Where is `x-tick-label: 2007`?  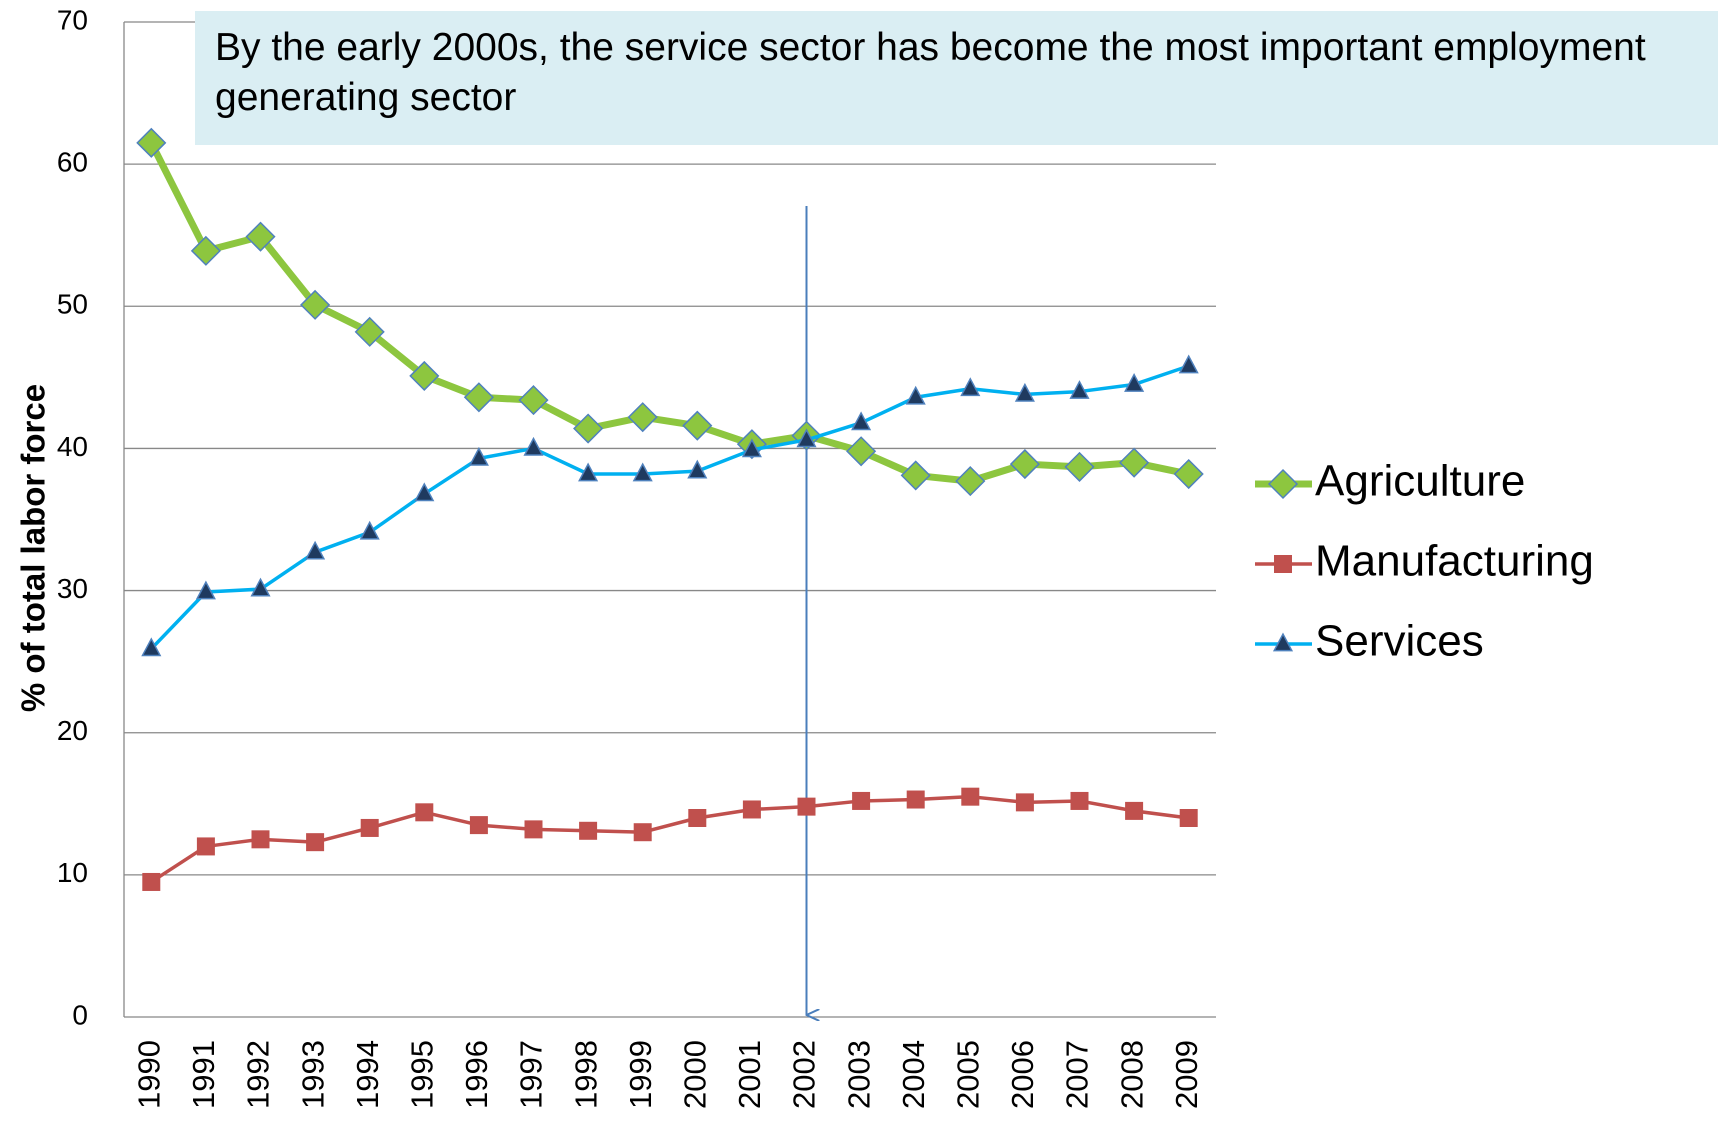 x-tick-label: 2007 is located at coordinates (1077, 1074).